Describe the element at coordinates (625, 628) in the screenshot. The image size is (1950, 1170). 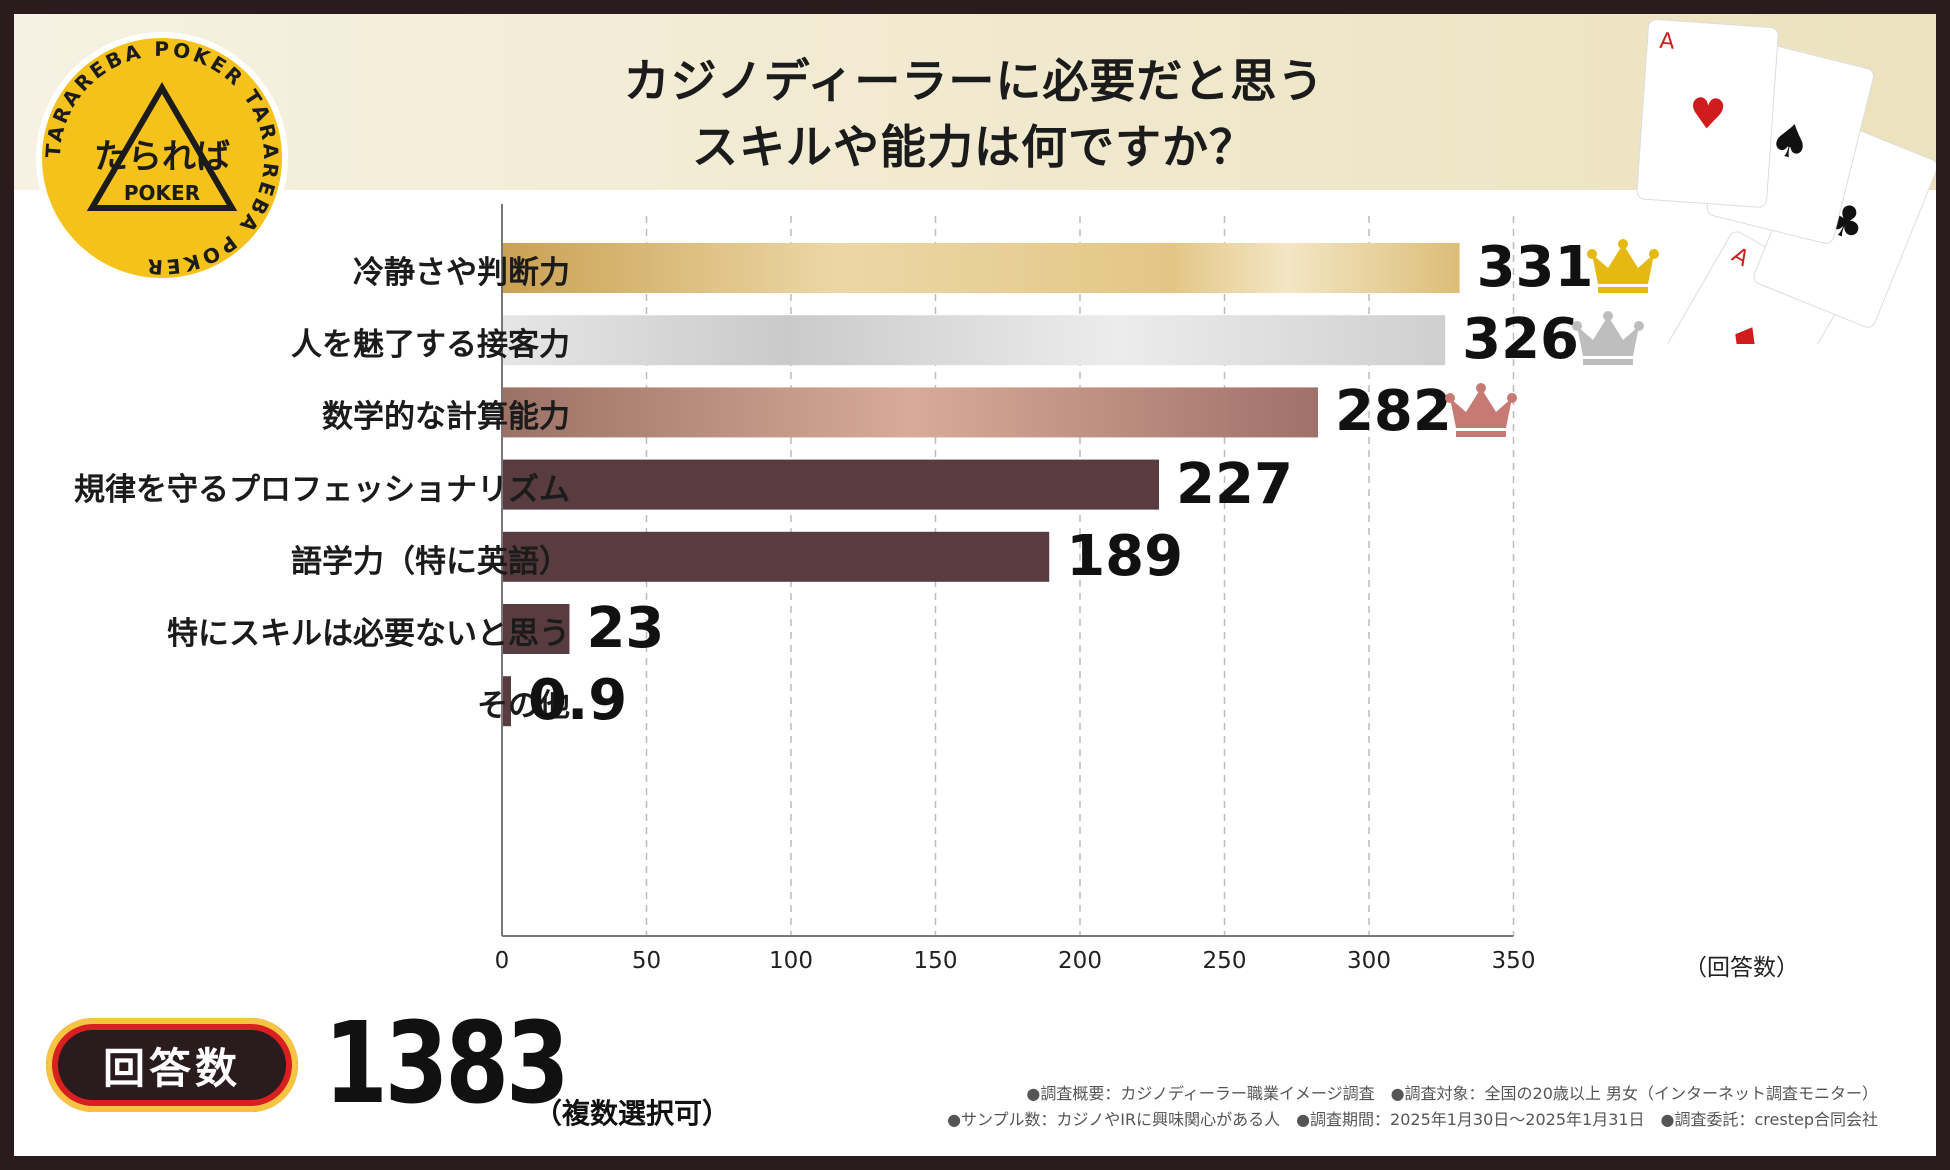
I see `value-label-6: 23` at that location.